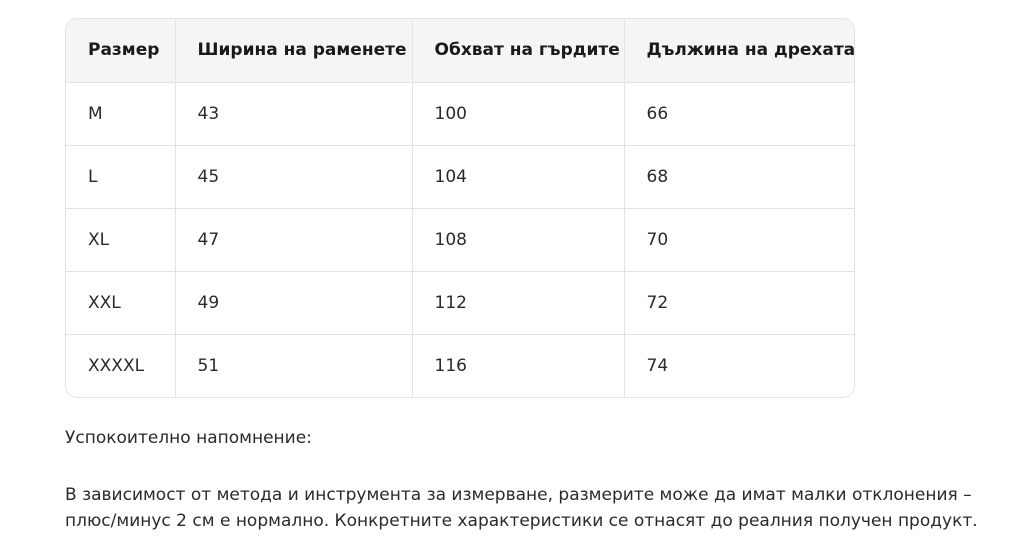  Describe the element at coordinates (121, 177) in the screenshot. I see `cell-size: L` at that location.